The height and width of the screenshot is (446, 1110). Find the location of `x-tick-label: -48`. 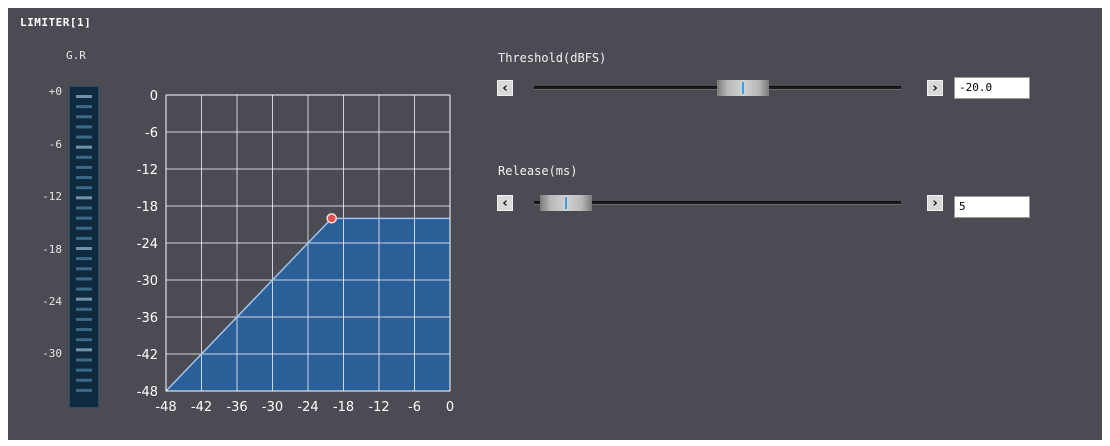

x-tick-label: -48 is located at coordinates (165, 407).